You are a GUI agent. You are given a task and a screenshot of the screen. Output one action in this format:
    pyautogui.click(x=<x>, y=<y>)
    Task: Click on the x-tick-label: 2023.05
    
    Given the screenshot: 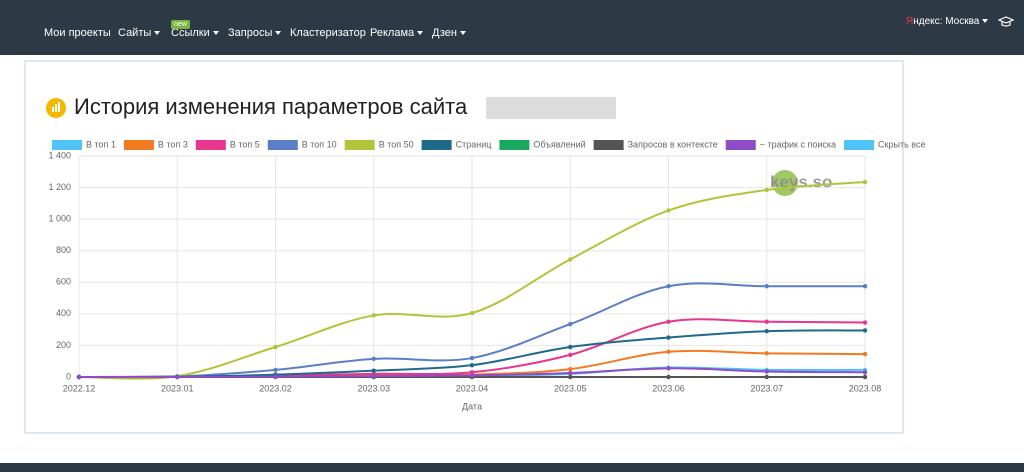 What is the action you would take?
    pyautogui.click(x=570, y=388)
    